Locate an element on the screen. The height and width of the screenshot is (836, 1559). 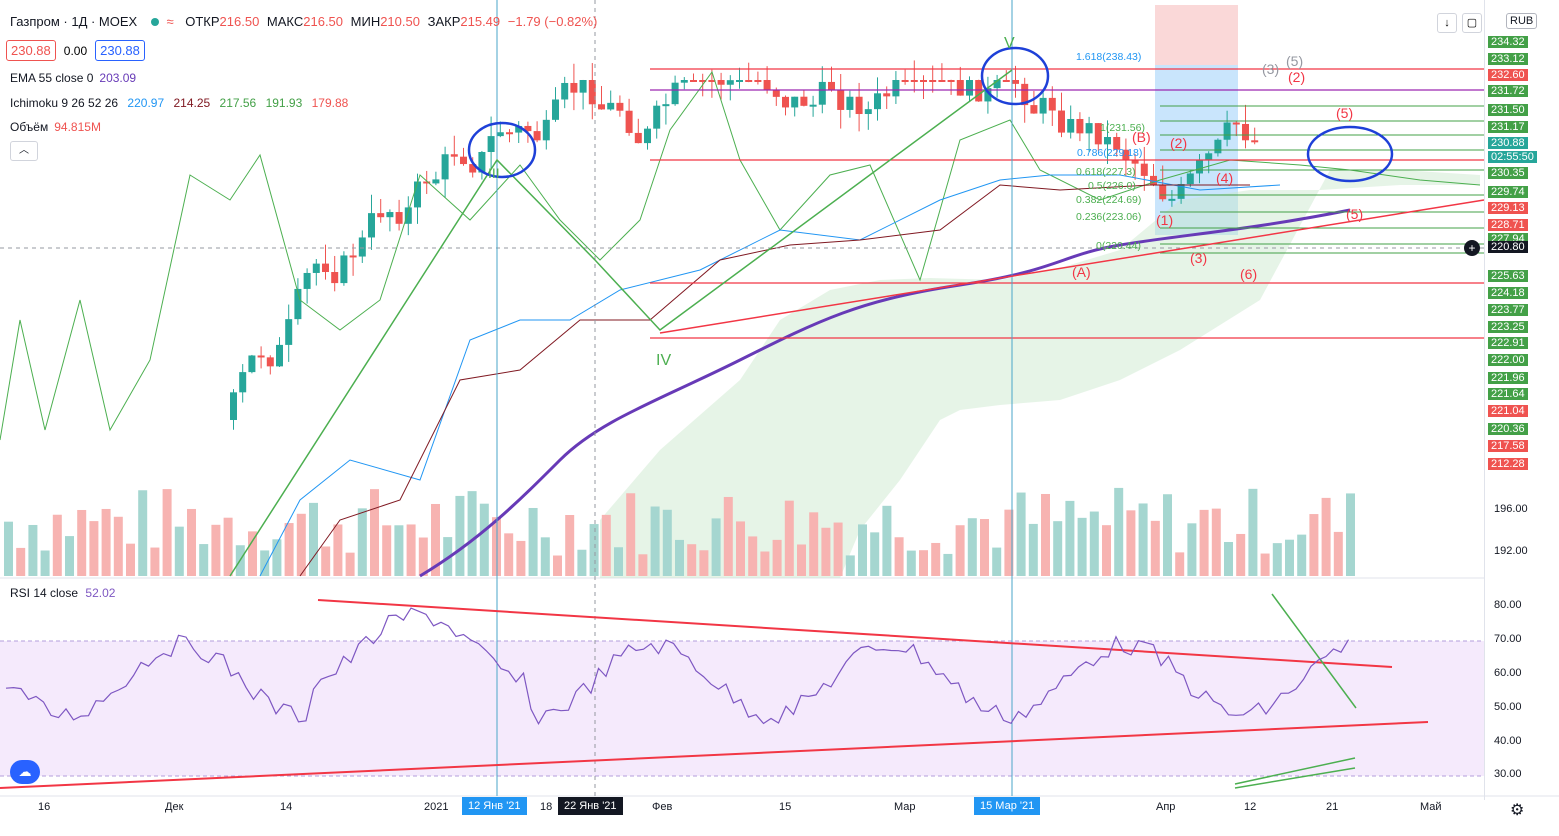
trade-panel: 230.88 0.00 230.88 is located at coordinates (75, 50).